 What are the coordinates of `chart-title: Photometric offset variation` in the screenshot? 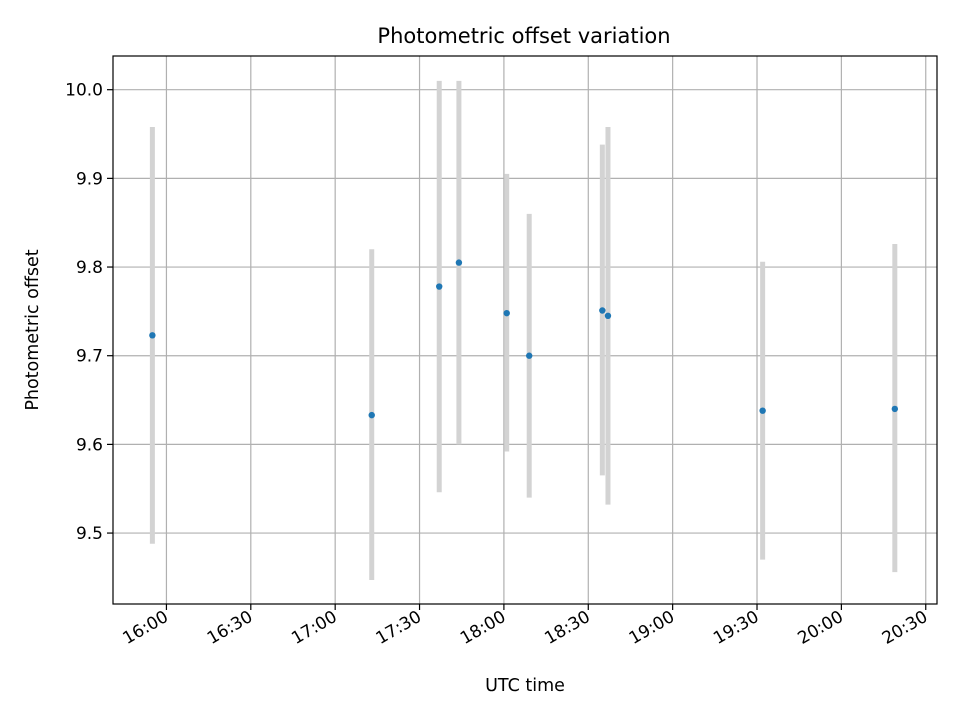 It's located at (523, 36).